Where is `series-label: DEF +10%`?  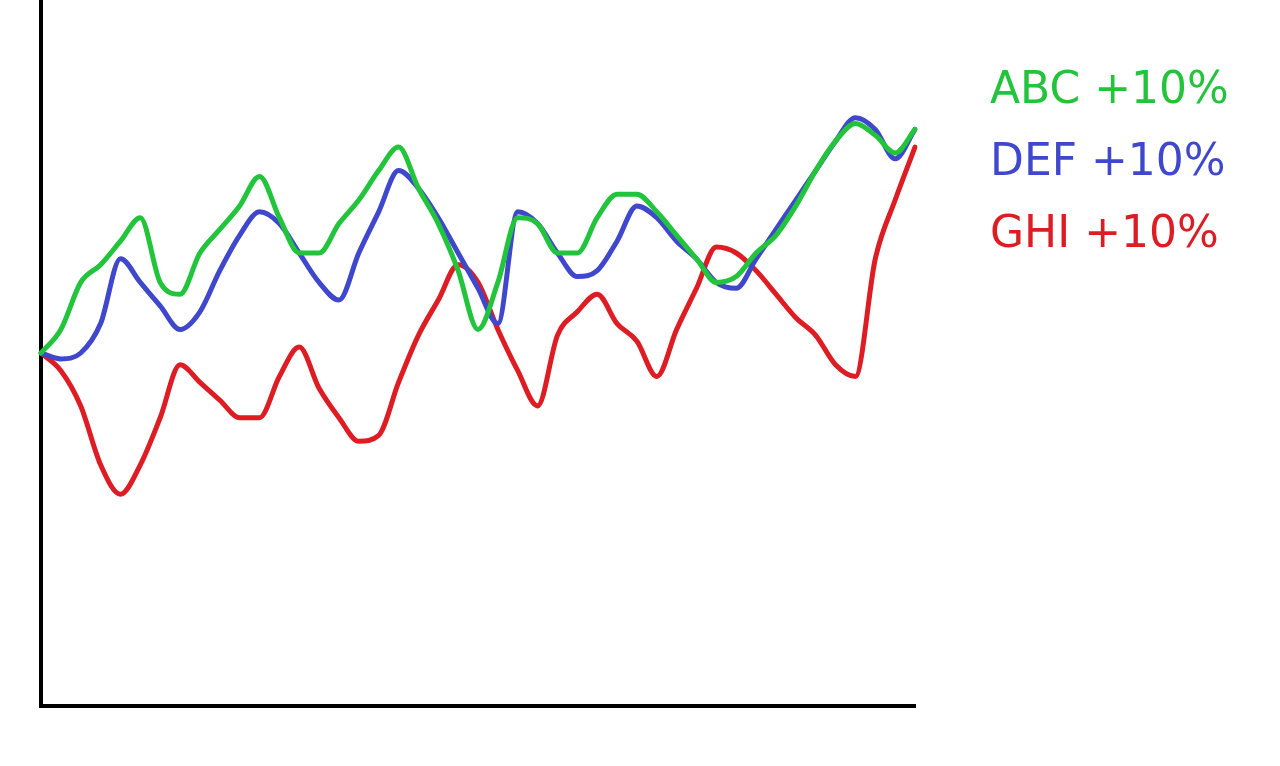 series-label: DEF +10% is located at coordinates (1108, 160).